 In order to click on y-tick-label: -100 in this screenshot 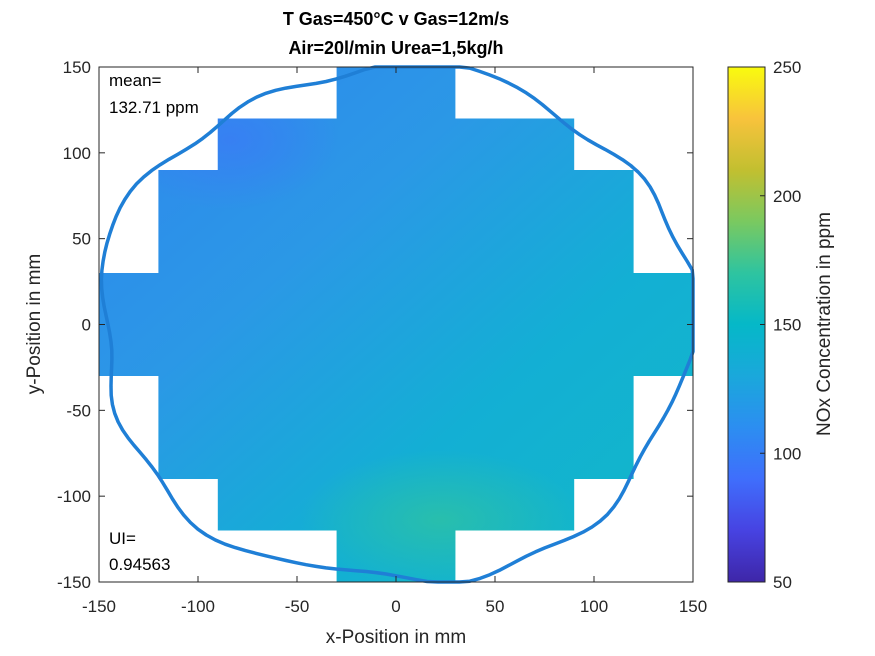, I will do `click(74, 496)`.